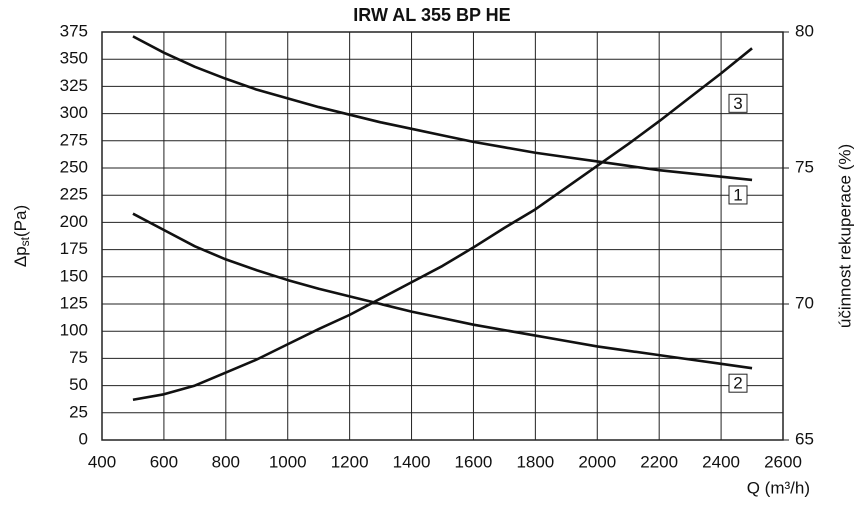 Image resolution: width=864 pixels, height=506 pixels. Describe the element at coordinates (25, 241) in the screenshot. I see `y-label-subscript: st` at that location.